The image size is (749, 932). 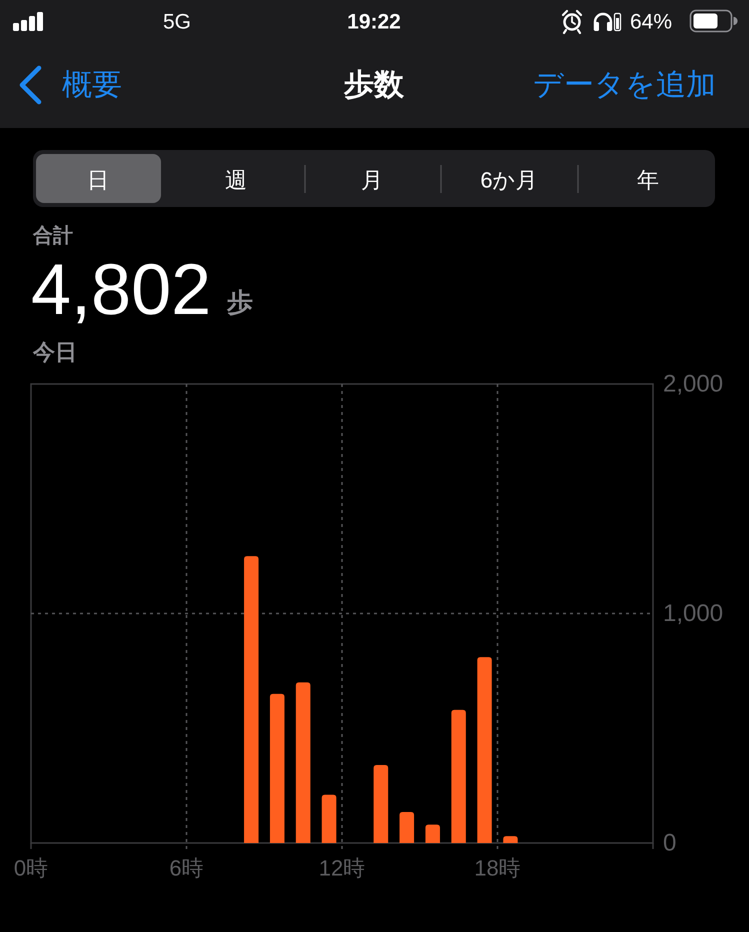 What do you see at coordinates (497, 868) in the screenshot?
I see `x-tick-label: 18時` at bounding box center [497, 868].